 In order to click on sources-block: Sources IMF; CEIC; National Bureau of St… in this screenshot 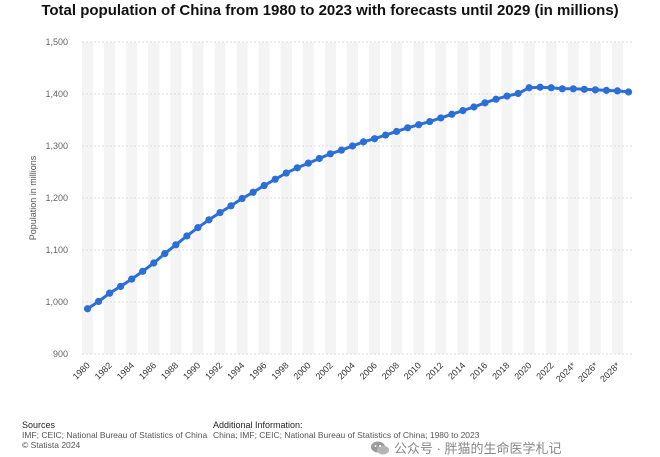, I will do `click(114, 435)`.